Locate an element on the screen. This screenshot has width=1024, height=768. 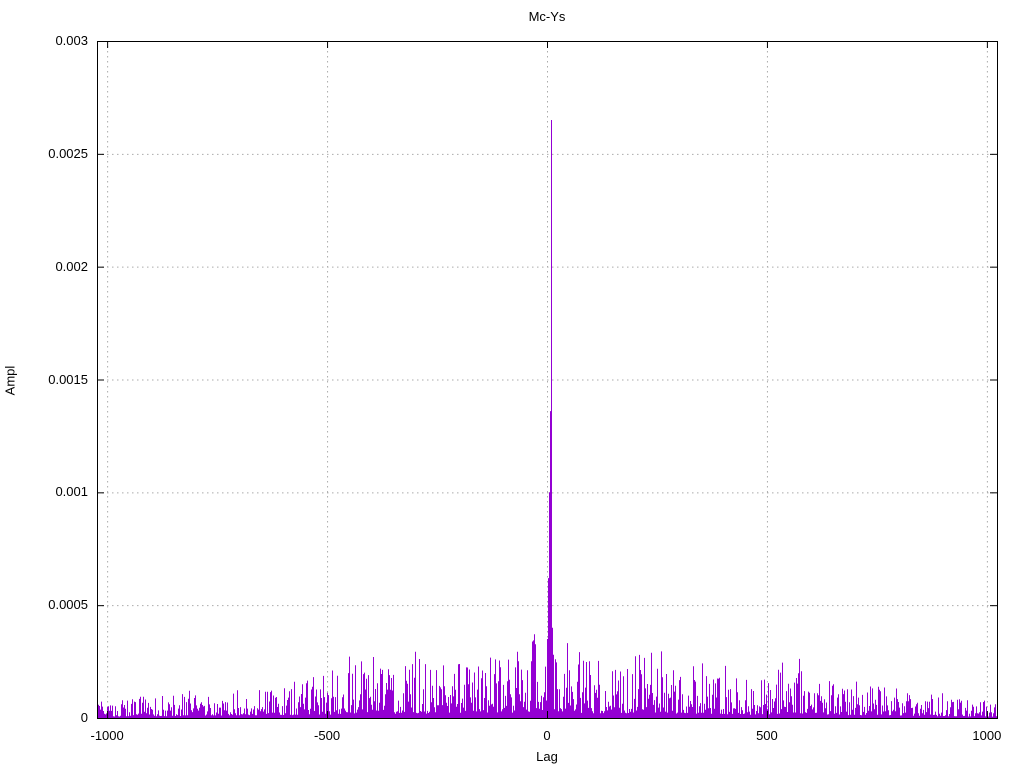
chart-title: Mc-Ys is located at coordinates (547, 16).